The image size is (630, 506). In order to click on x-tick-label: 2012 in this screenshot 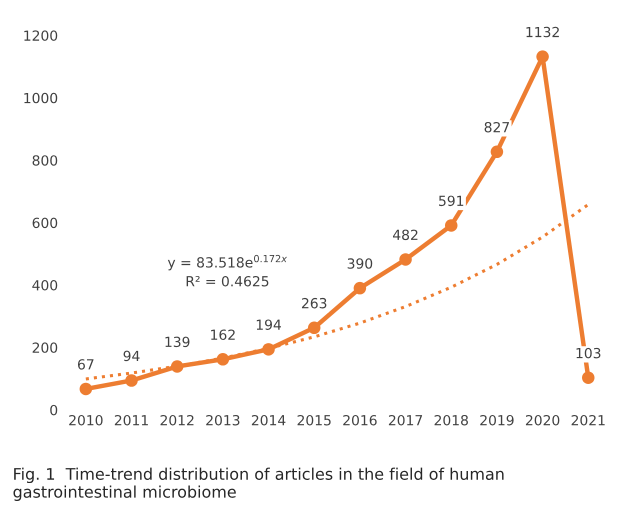, I will do `click(177, 420)`.